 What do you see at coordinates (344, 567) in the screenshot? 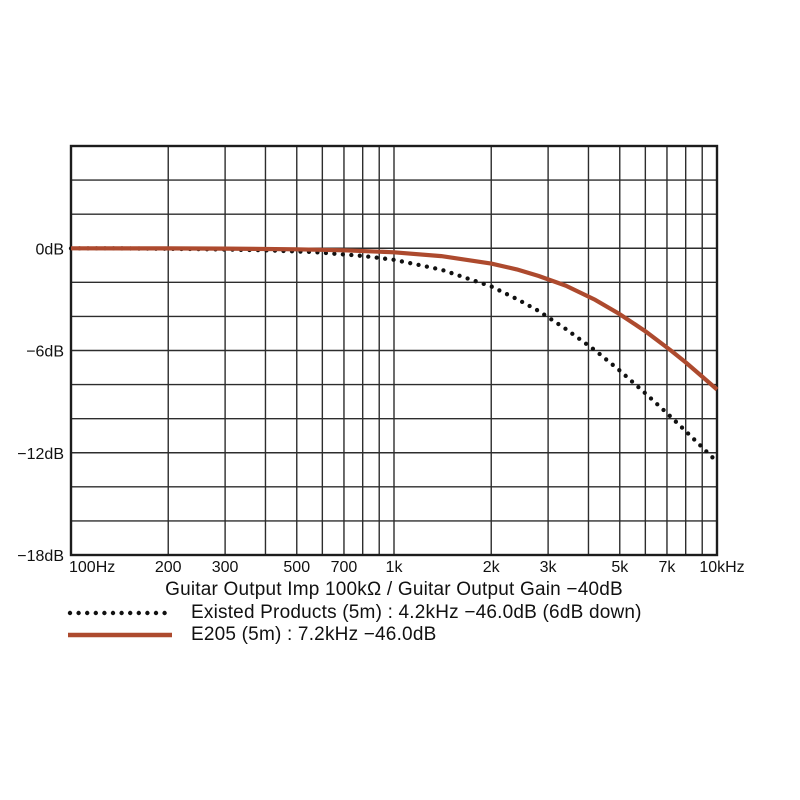
I see `x-tick-label: 700` at bounding box center [344, 567].